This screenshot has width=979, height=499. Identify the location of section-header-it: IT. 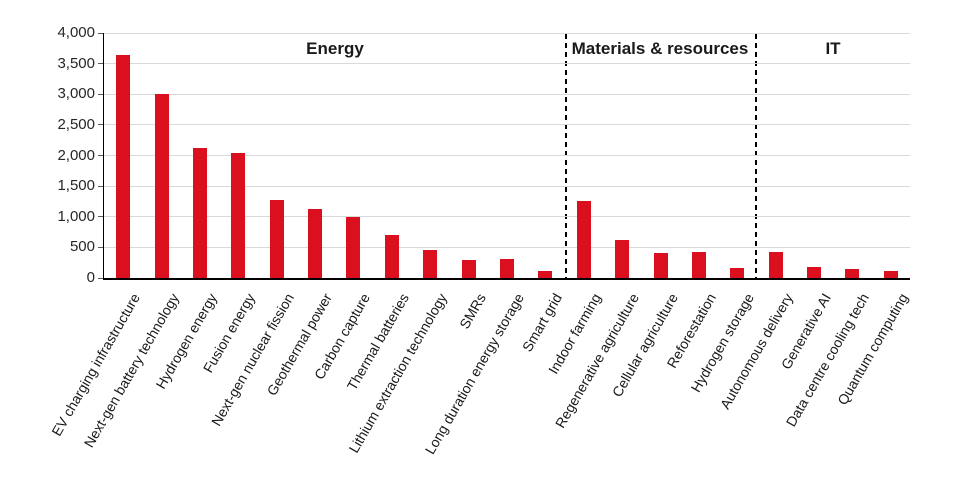
(833, 48).